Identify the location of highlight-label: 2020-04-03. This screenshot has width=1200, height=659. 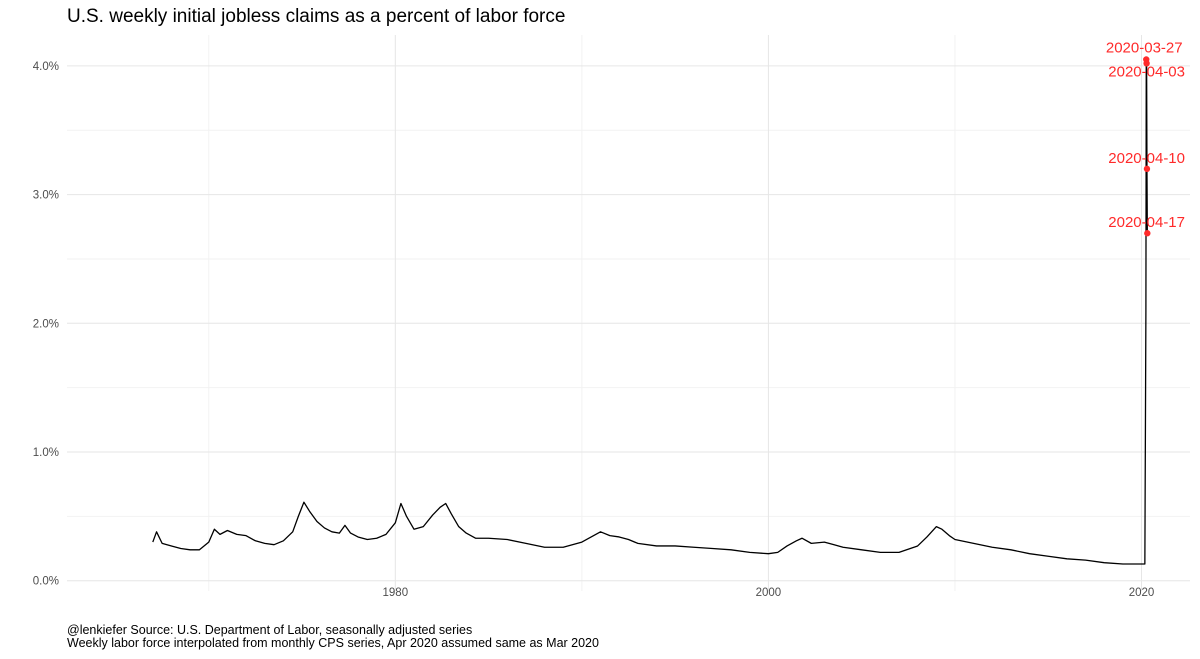
(1146, 71).